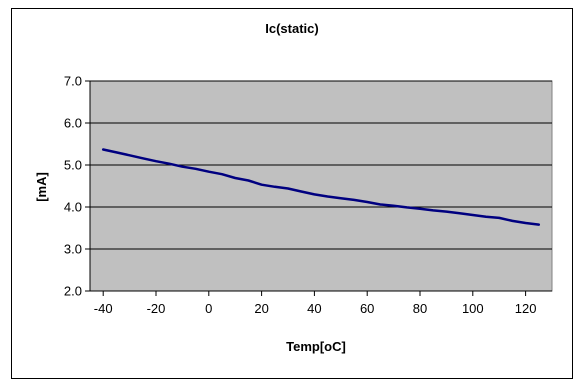 The height and width of the screenshot is (379, 578). Describe the element at coordinates (526, 308) in the screenshot. I see `x-tick-label-8: 120` at that location.